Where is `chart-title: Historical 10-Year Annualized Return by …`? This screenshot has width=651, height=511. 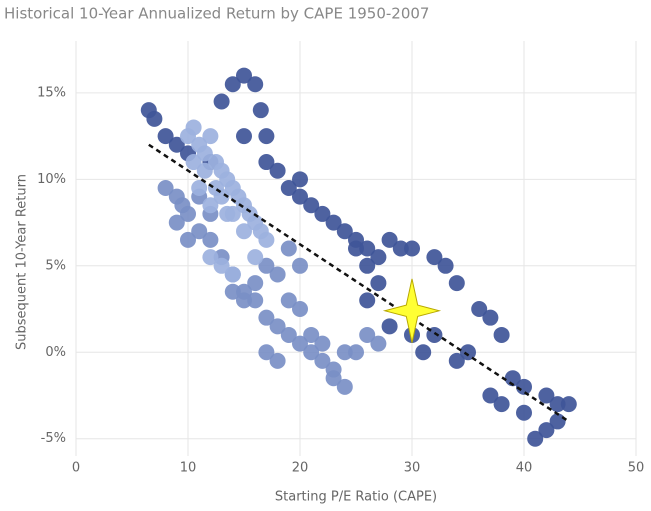
chart-title: Historical 10-Year Annualized Return by … is located at coordinates (216, 14).